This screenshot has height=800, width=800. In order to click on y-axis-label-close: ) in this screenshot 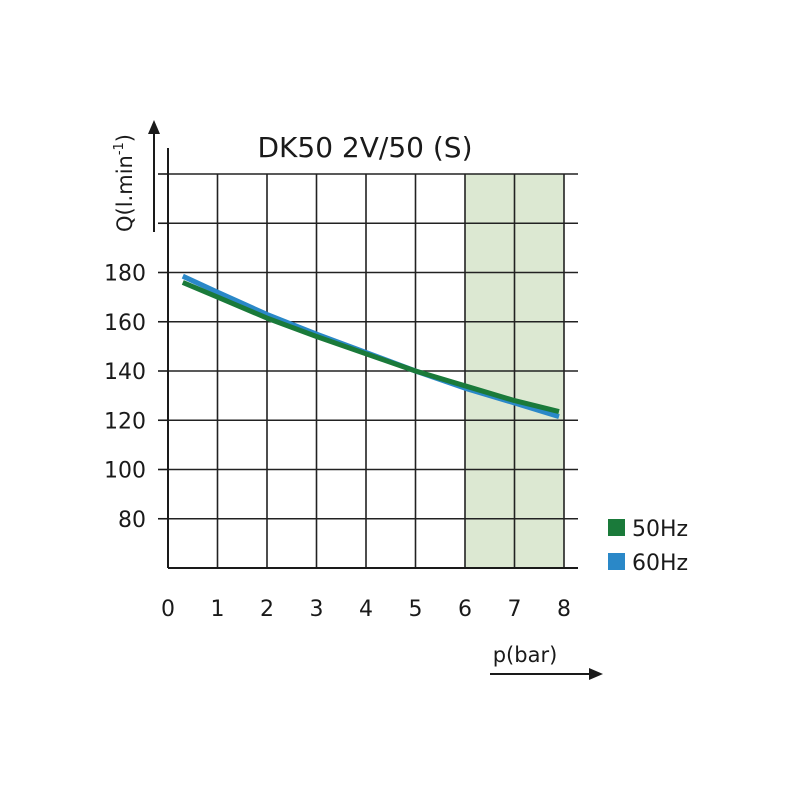, I will do `click(125, 138)`.